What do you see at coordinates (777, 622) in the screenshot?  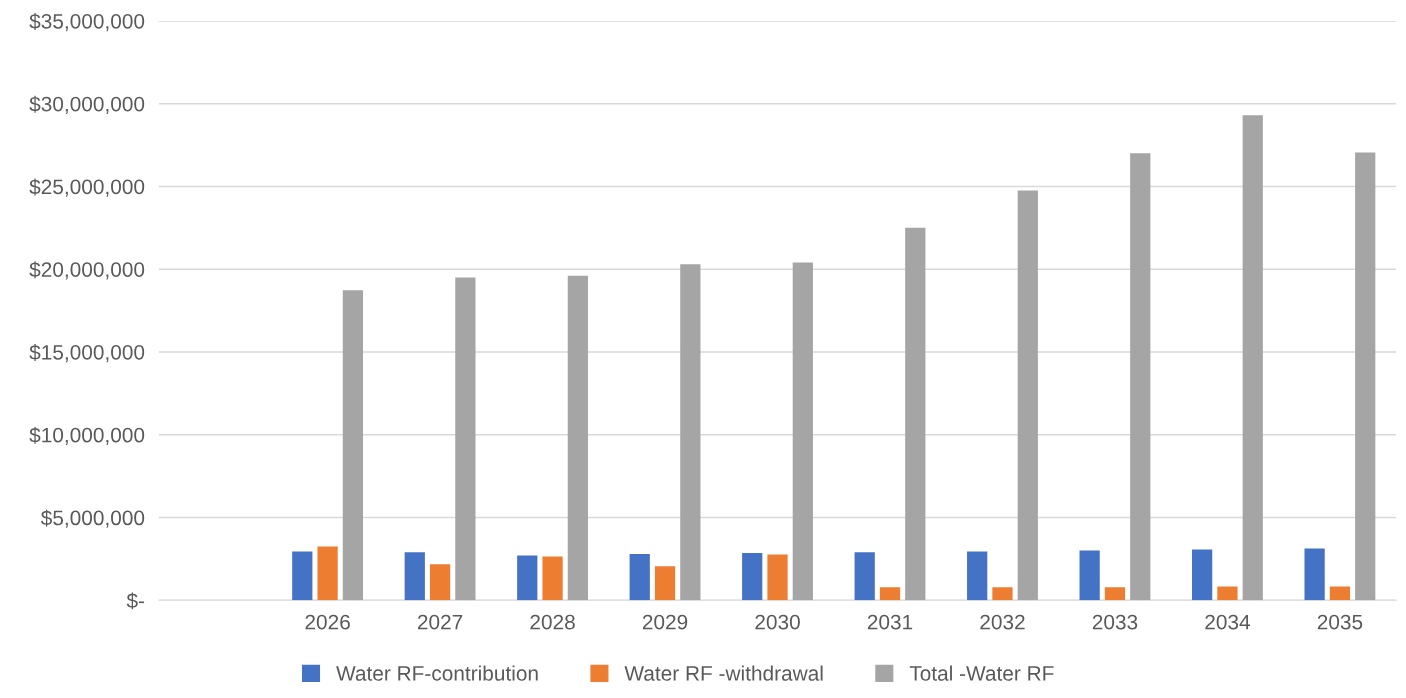 I see `x-tick-label: 2030` at bounding box center [777, 622].